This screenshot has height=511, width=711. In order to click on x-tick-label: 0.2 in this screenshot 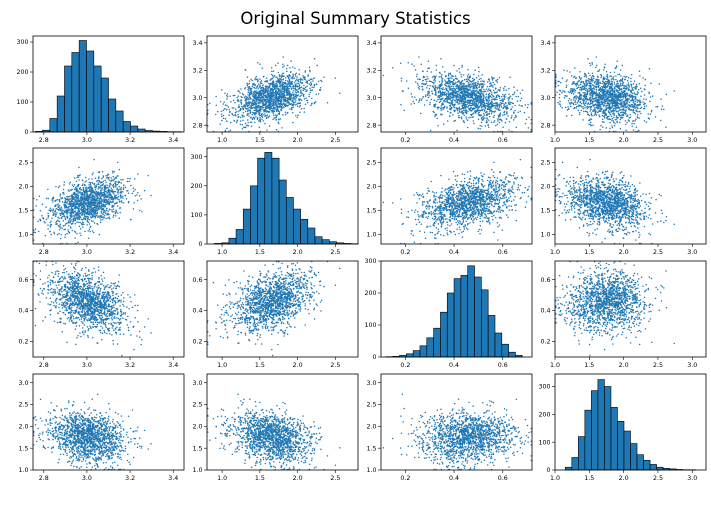, I will do `click(405, 140)`.